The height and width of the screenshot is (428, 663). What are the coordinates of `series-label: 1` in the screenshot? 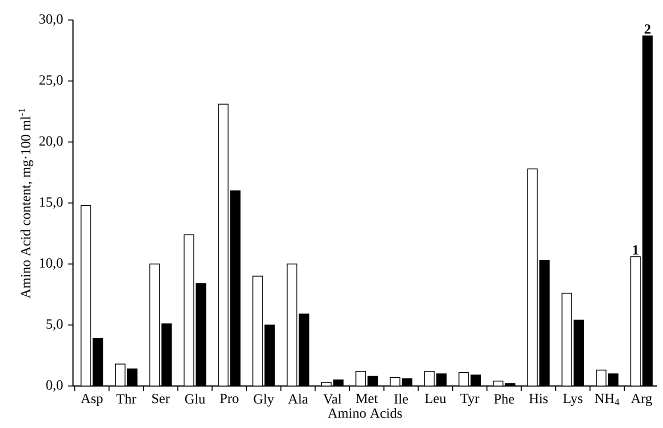 It's located at (635, 249).